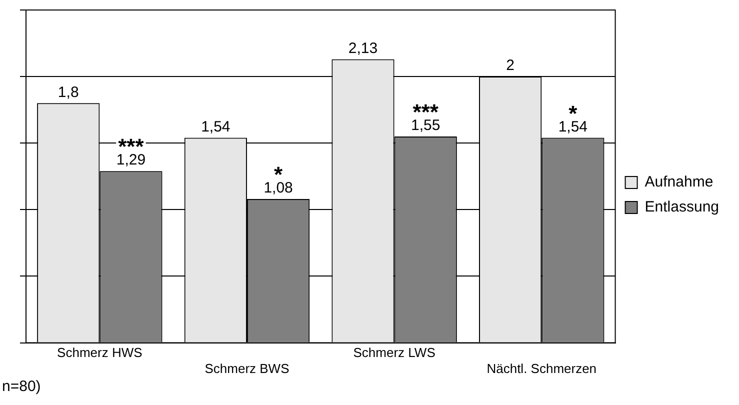 The height and width of the screenshot is (405, 739). I want to click on x-tick-label: Schmerz LWS, so click(394, 352).